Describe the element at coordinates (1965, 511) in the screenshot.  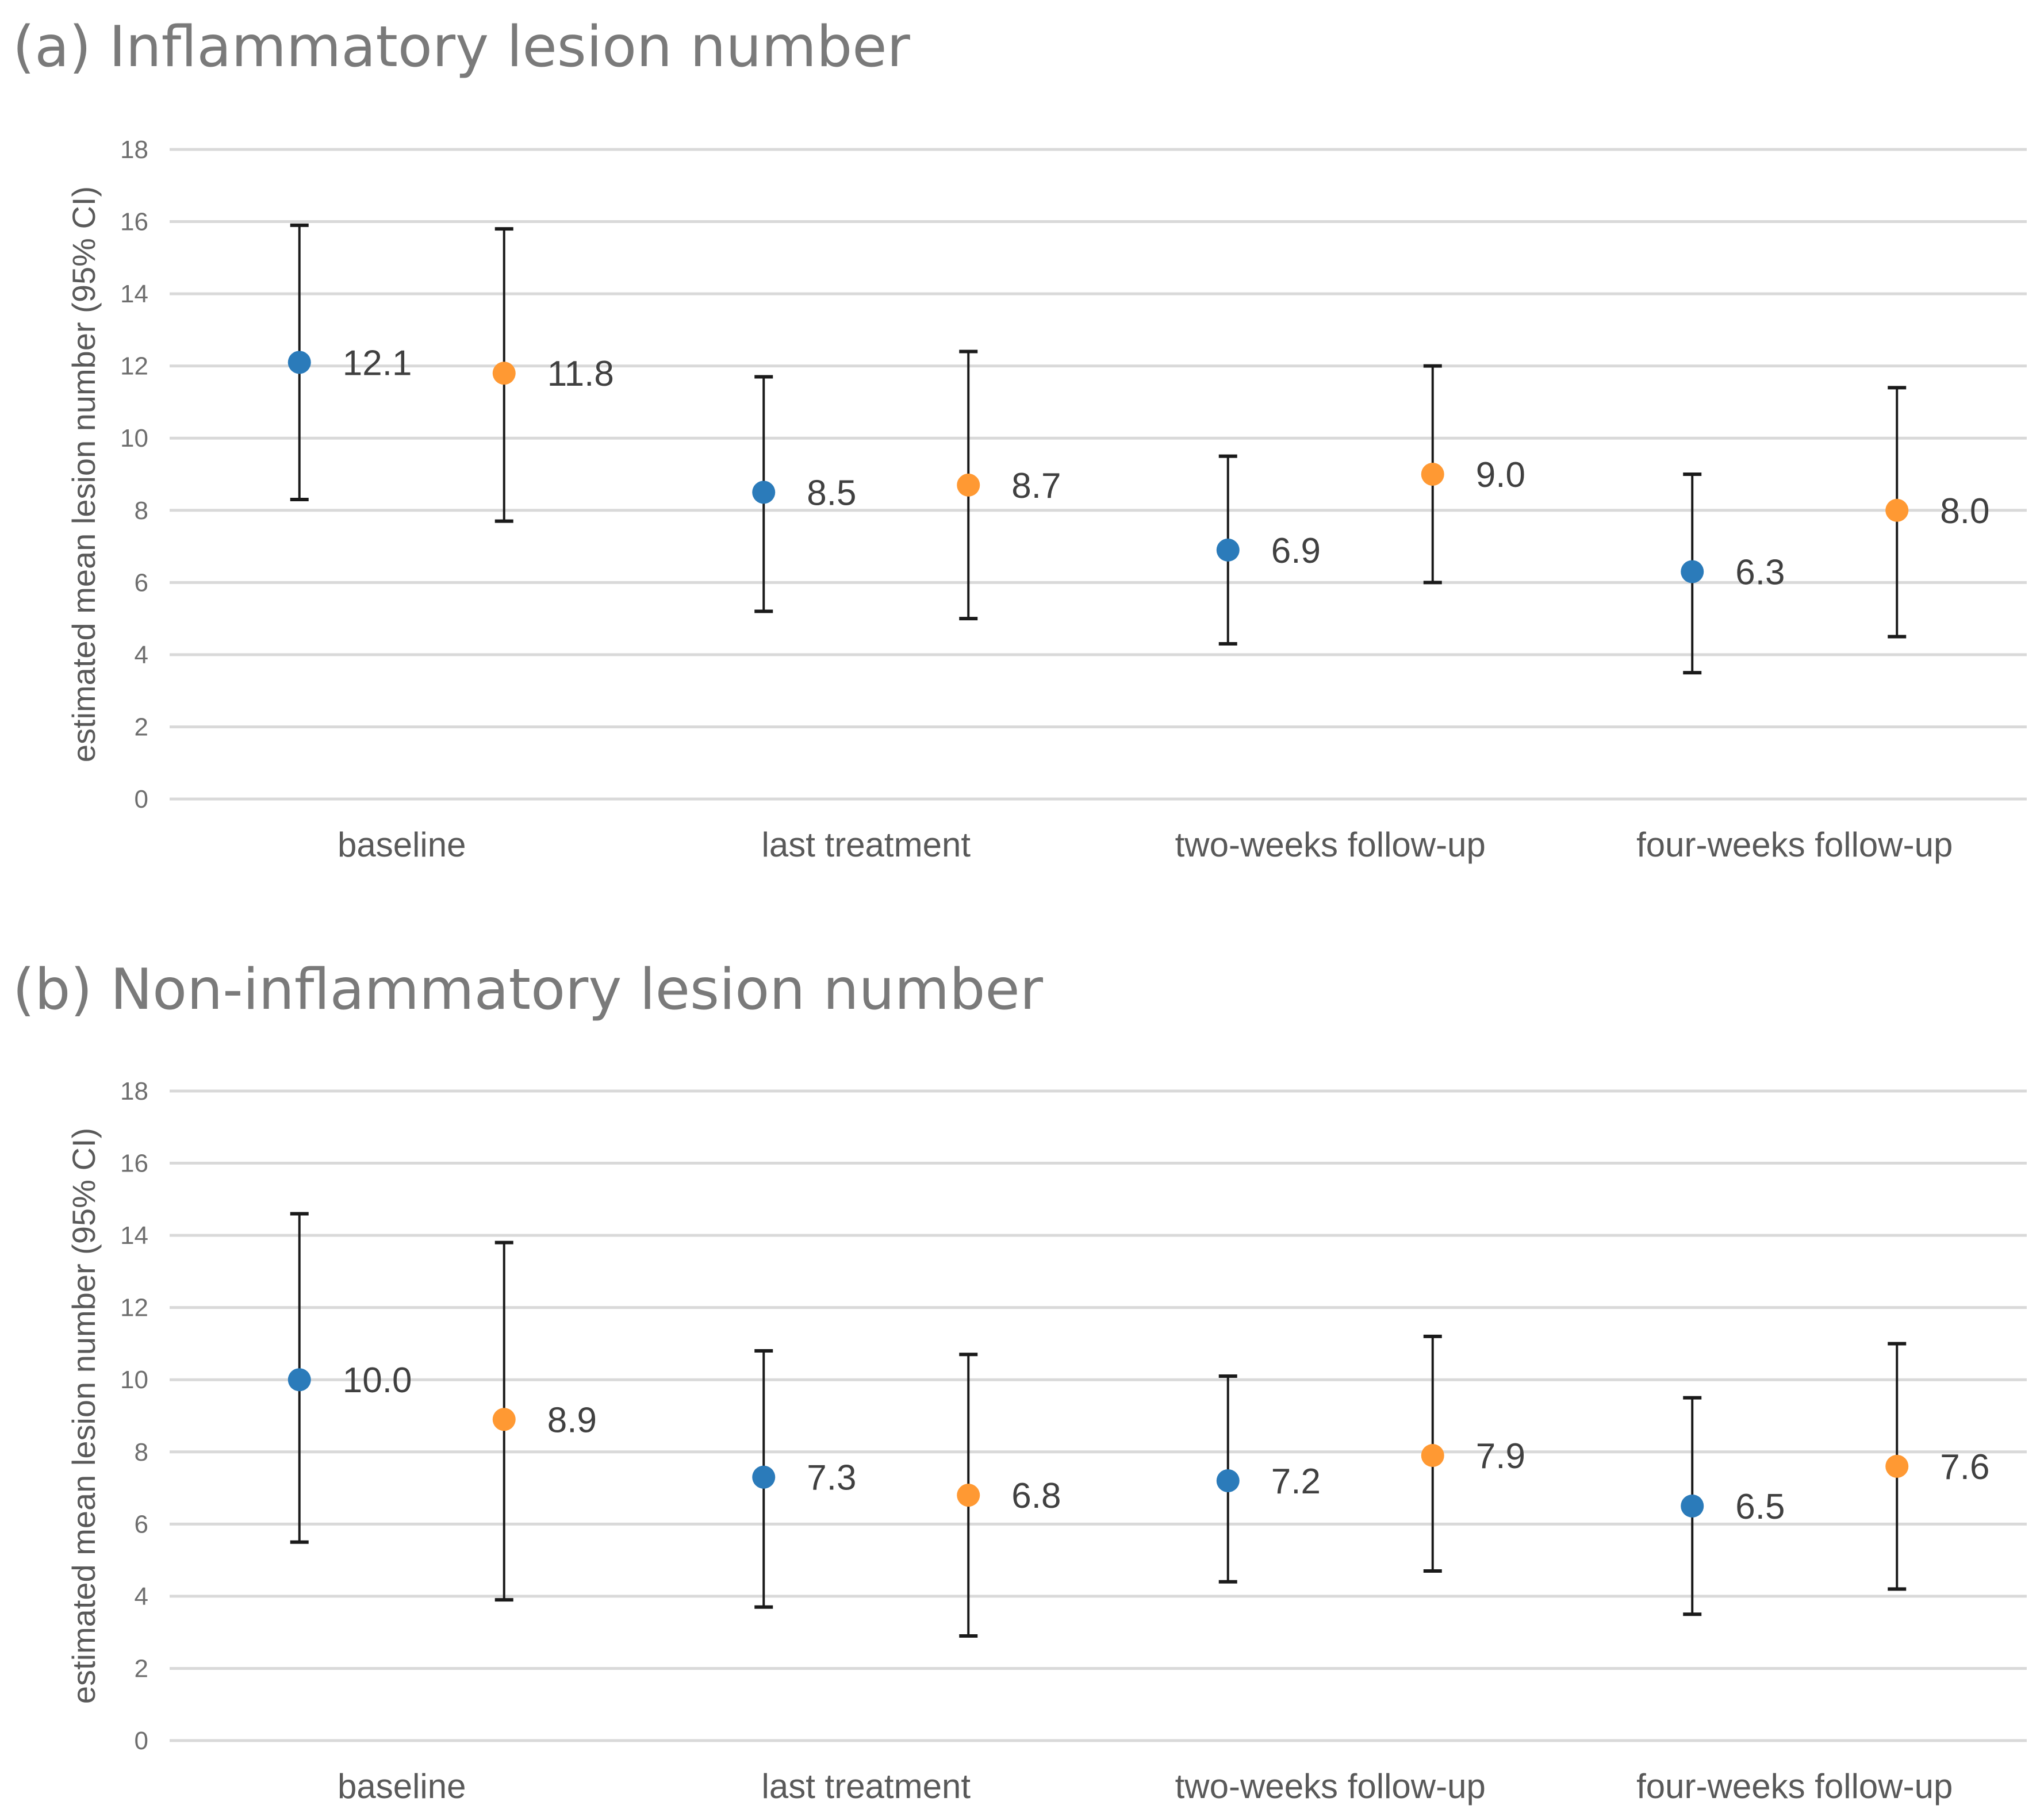
I see `data-label: 8.0` at that location.